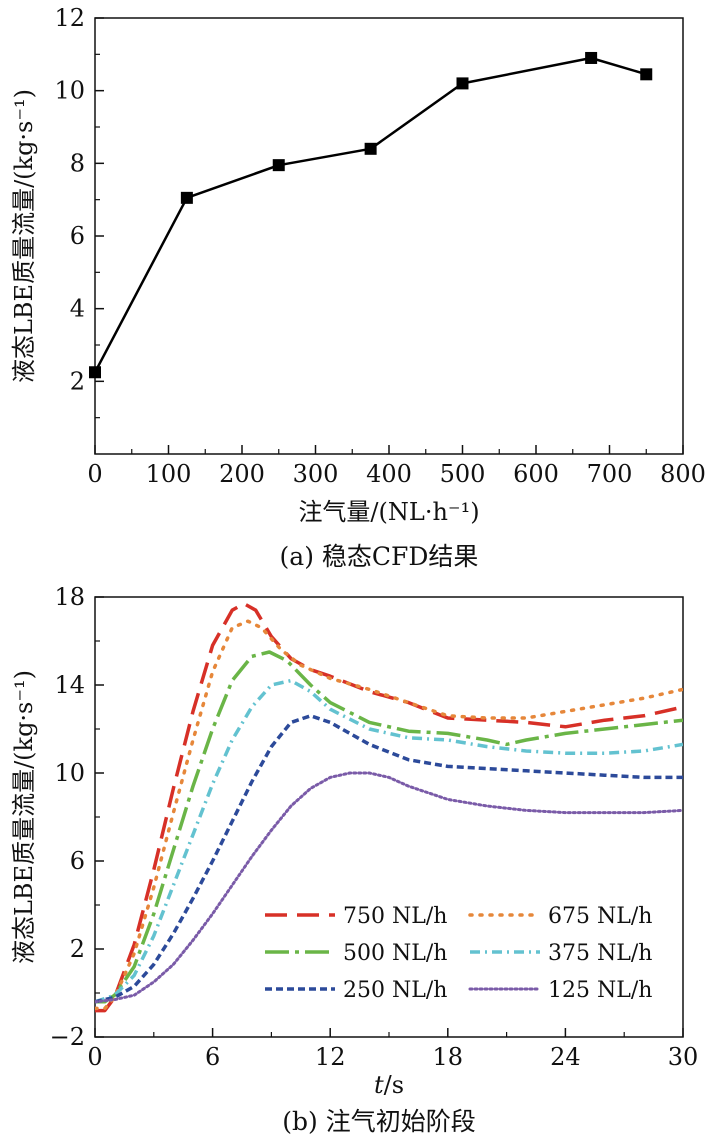 The width and height of the screenshot is (708, 1145). Describe the element at coordinates (394, 1085) in the screenshot. I see `x-axis-label-unit: /s` at that location.